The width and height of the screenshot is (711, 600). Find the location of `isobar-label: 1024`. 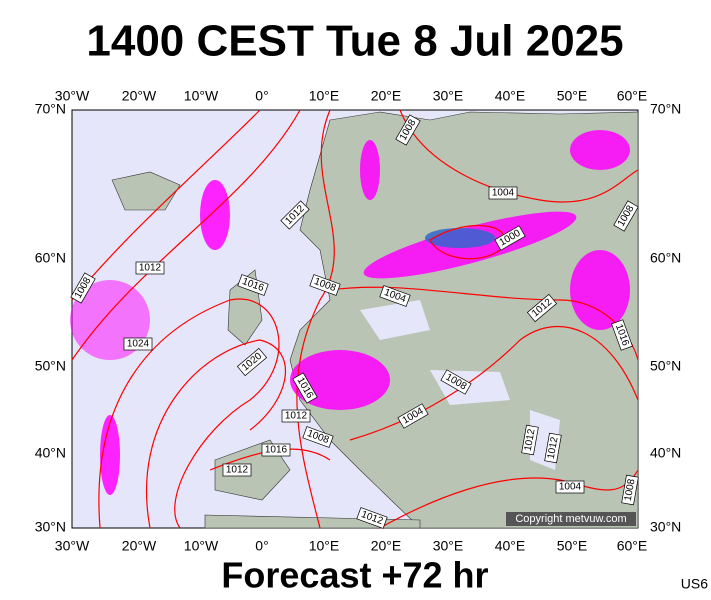

isobar-label: 1024 is located at coordinates (138, 344).